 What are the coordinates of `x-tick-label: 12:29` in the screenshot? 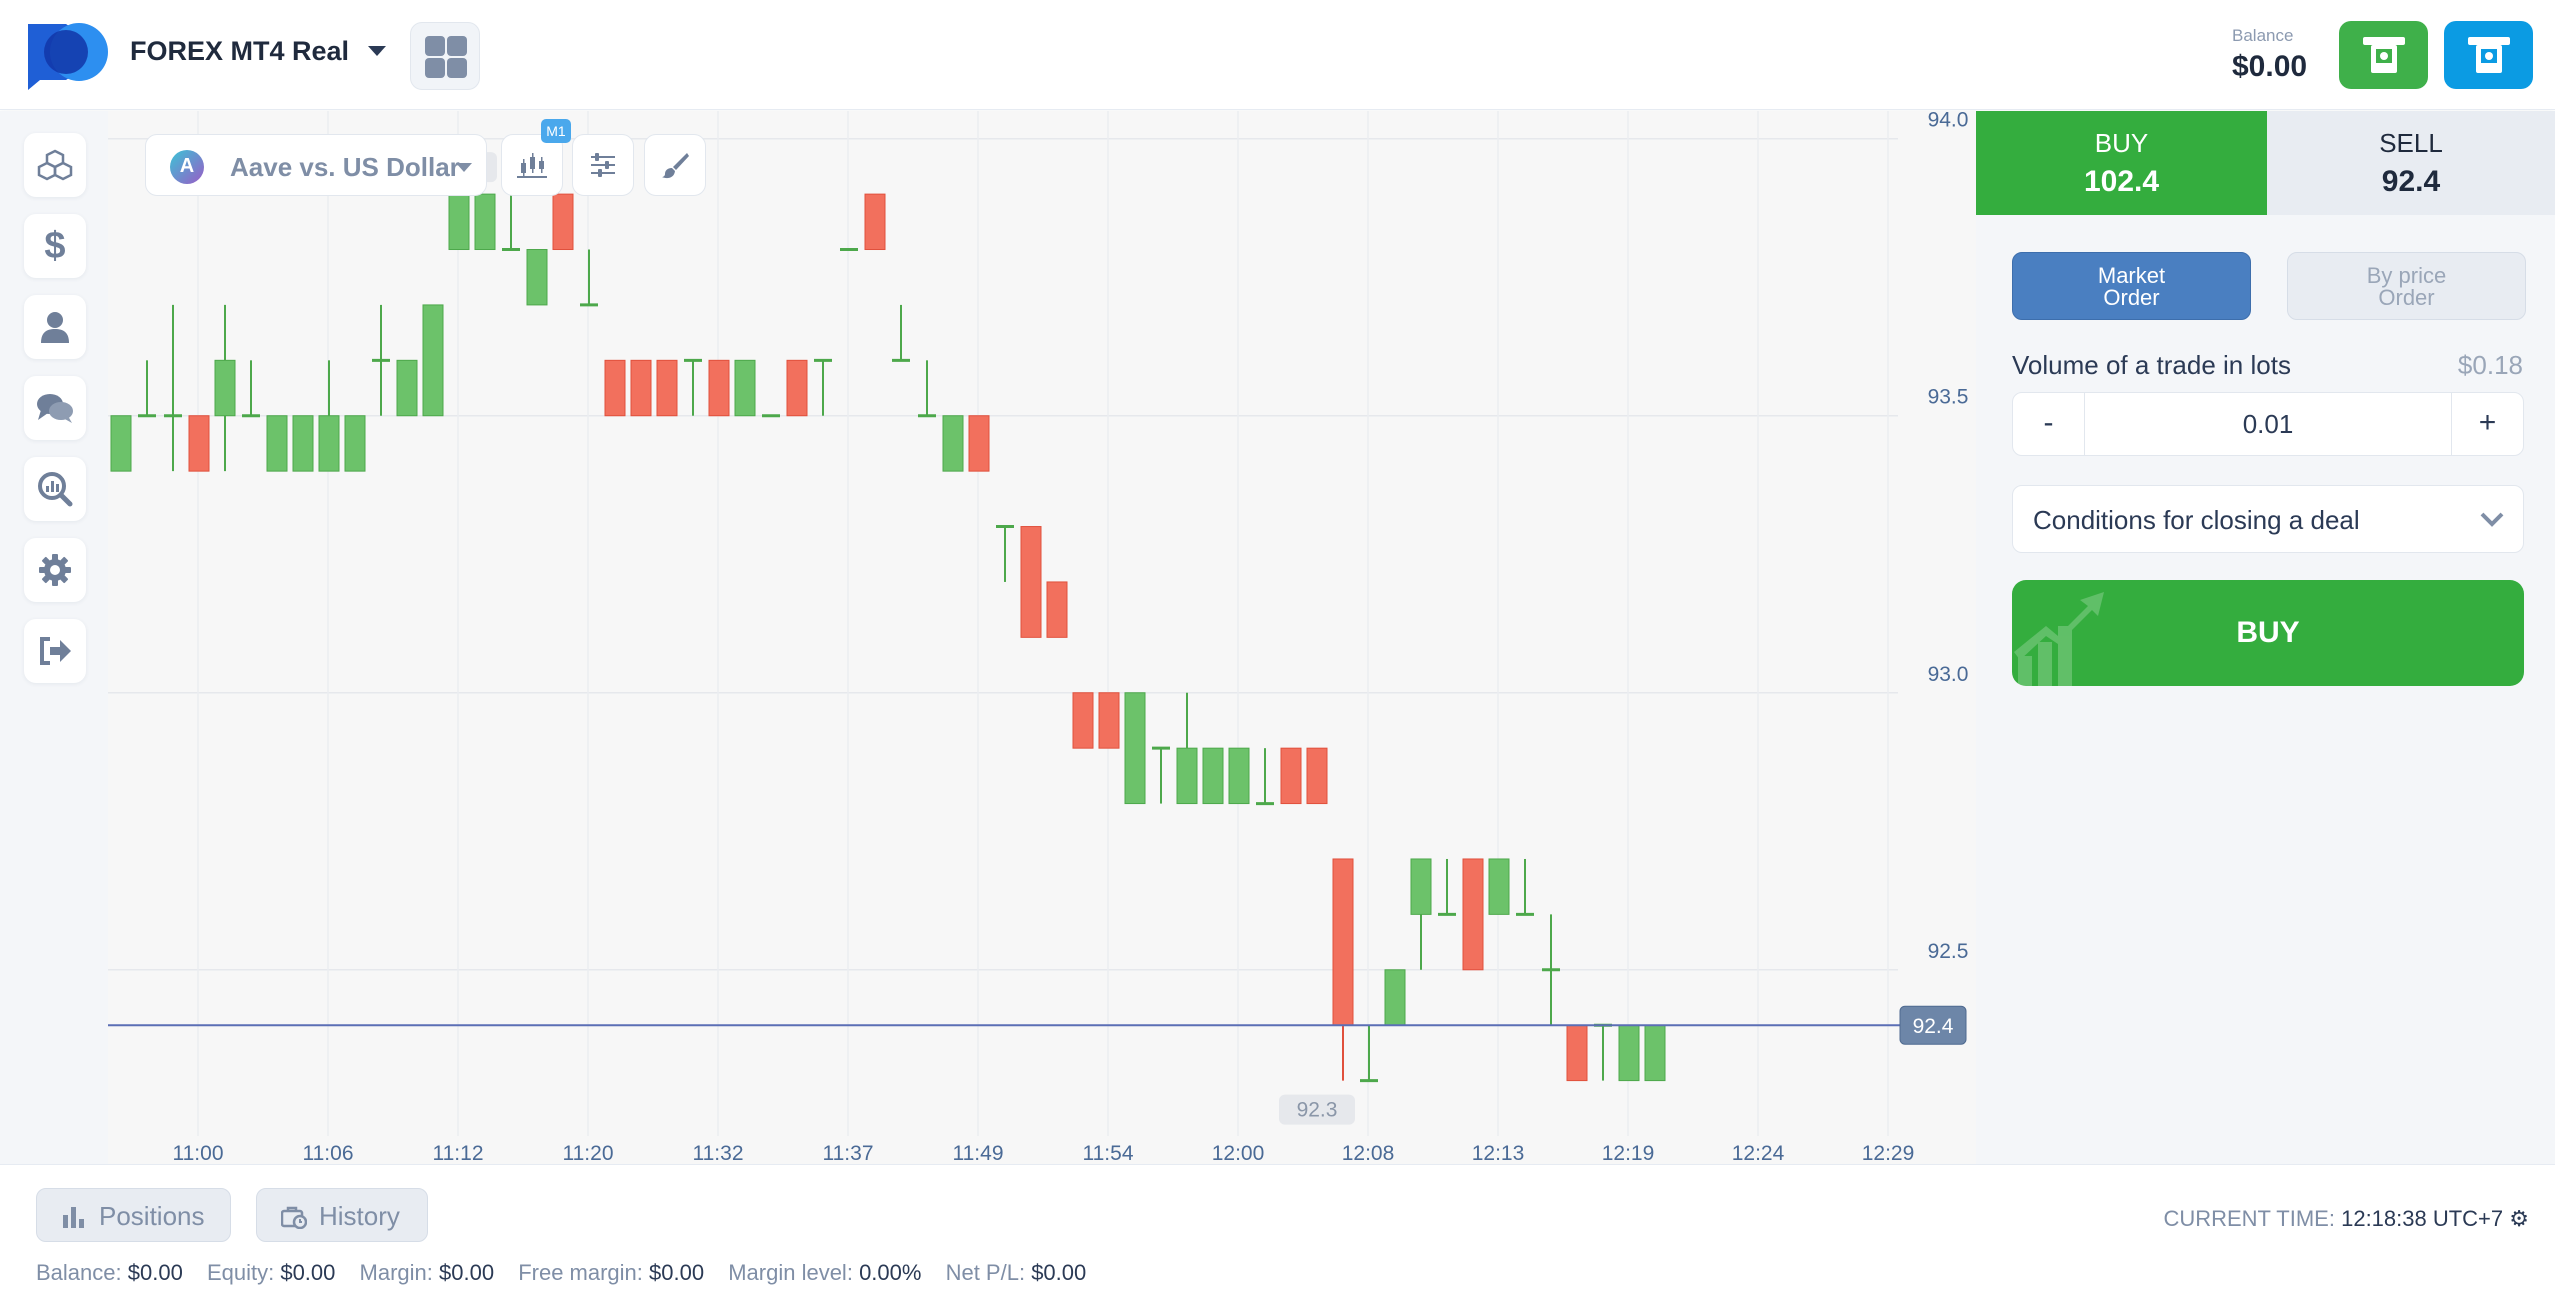 It's located at (1888, 1153).